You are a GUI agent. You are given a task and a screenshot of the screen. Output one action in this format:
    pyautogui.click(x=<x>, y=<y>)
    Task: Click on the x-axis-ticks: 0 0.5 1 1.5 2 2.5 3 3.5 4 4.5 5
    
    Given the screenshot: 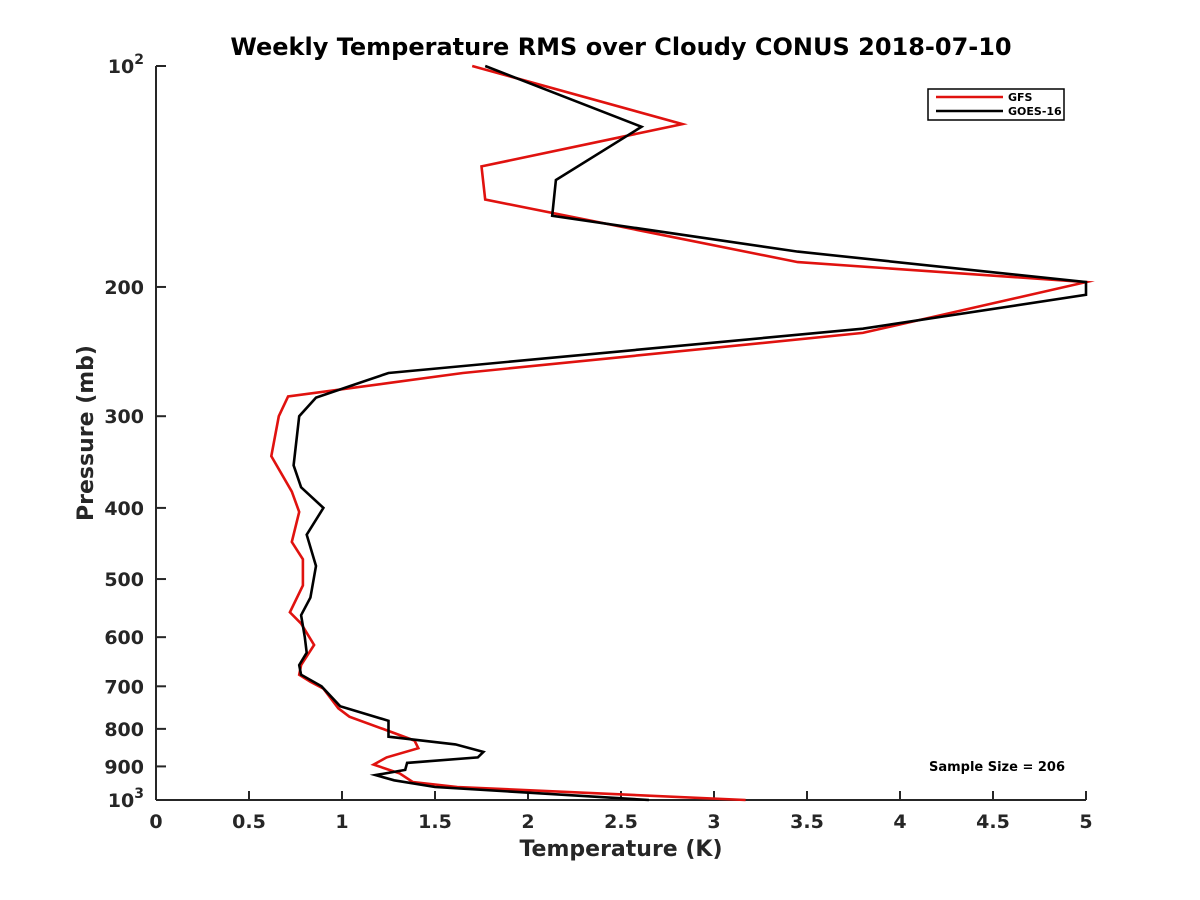 What is the action you would take?
    pyautogui.click(x=621, y=812)
    